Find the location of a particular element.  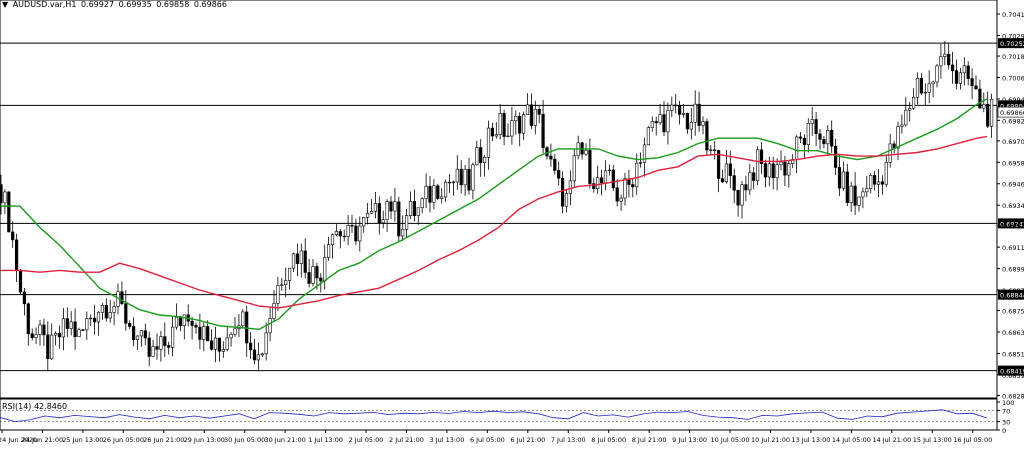

current-price-box is located at coordinates (1010, 112).